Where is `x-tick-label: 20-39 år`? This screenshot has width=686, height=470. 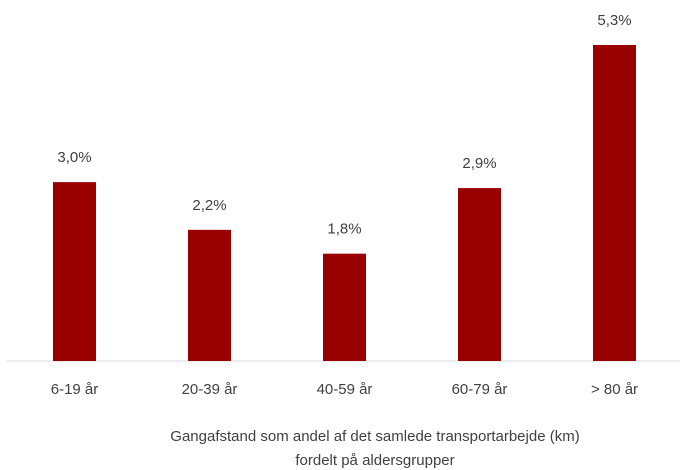
x-tick-label: 20-39 år is located at coordinates (210, 389).